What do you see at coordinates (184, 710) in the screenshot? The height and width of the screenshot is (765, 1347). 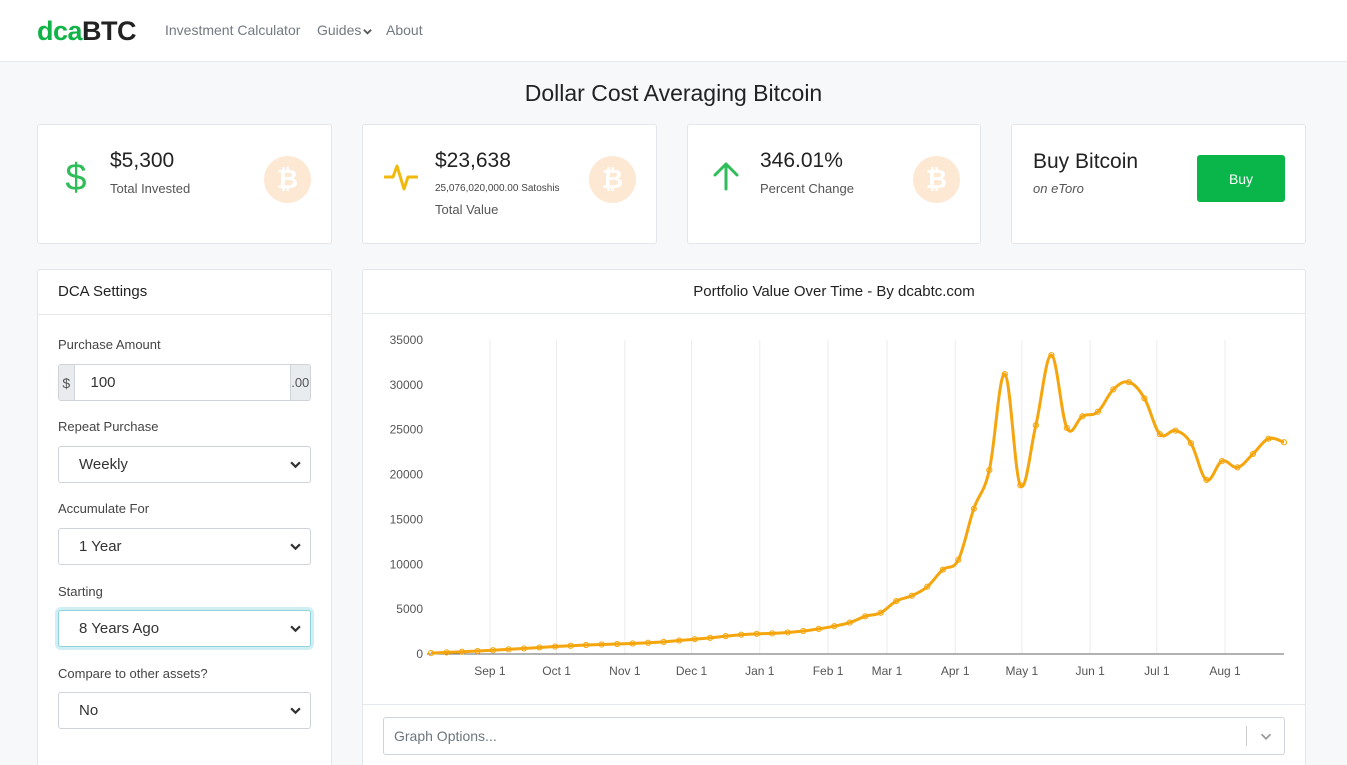 I see `compare-assets-select: No` at bounding box center [184, 710].